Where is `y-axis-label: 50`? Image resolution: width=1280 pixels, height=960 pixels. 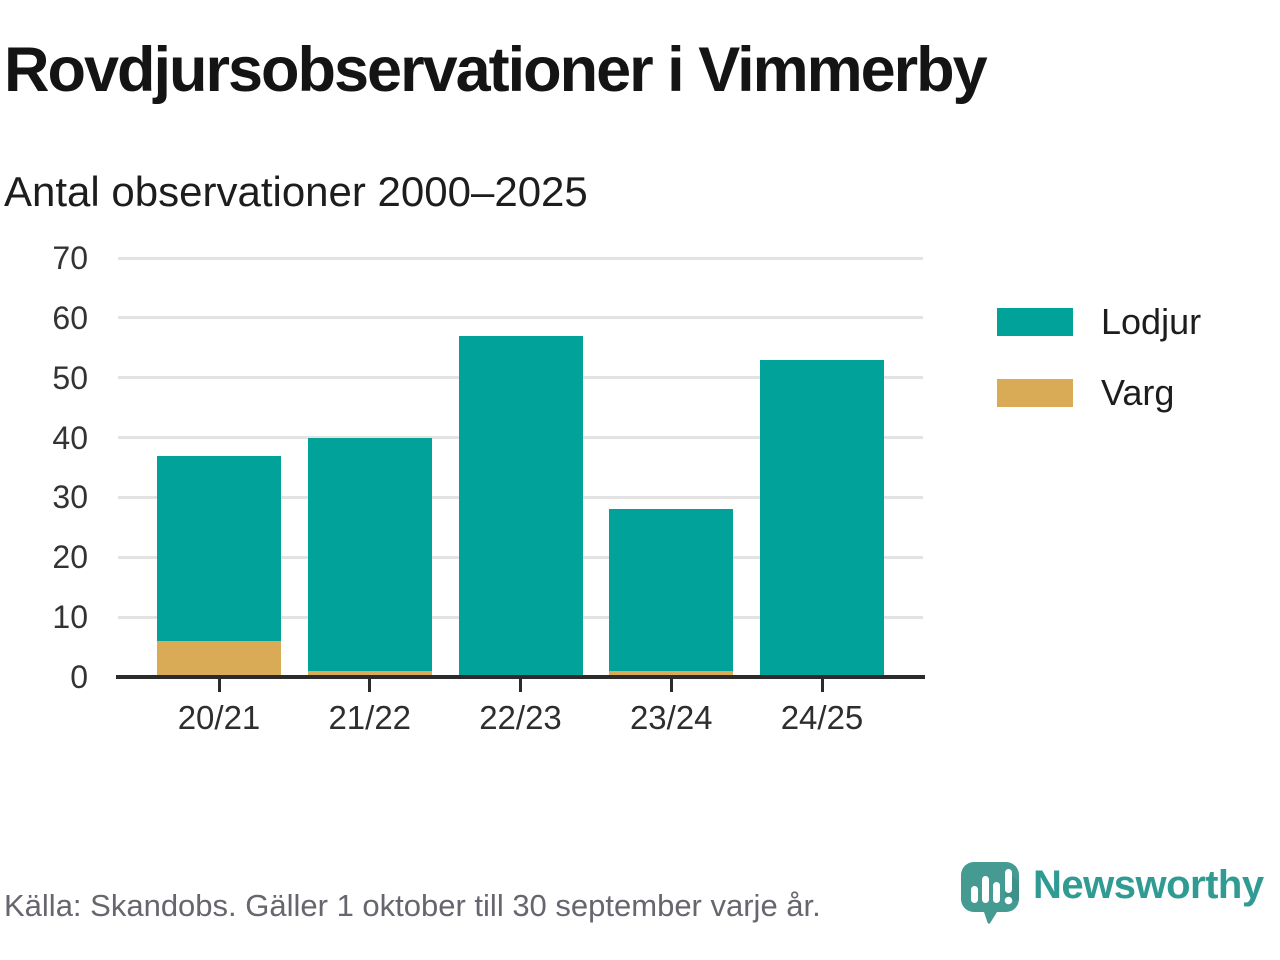
y-axis-label: 50 is located at coordinates (70, 377).